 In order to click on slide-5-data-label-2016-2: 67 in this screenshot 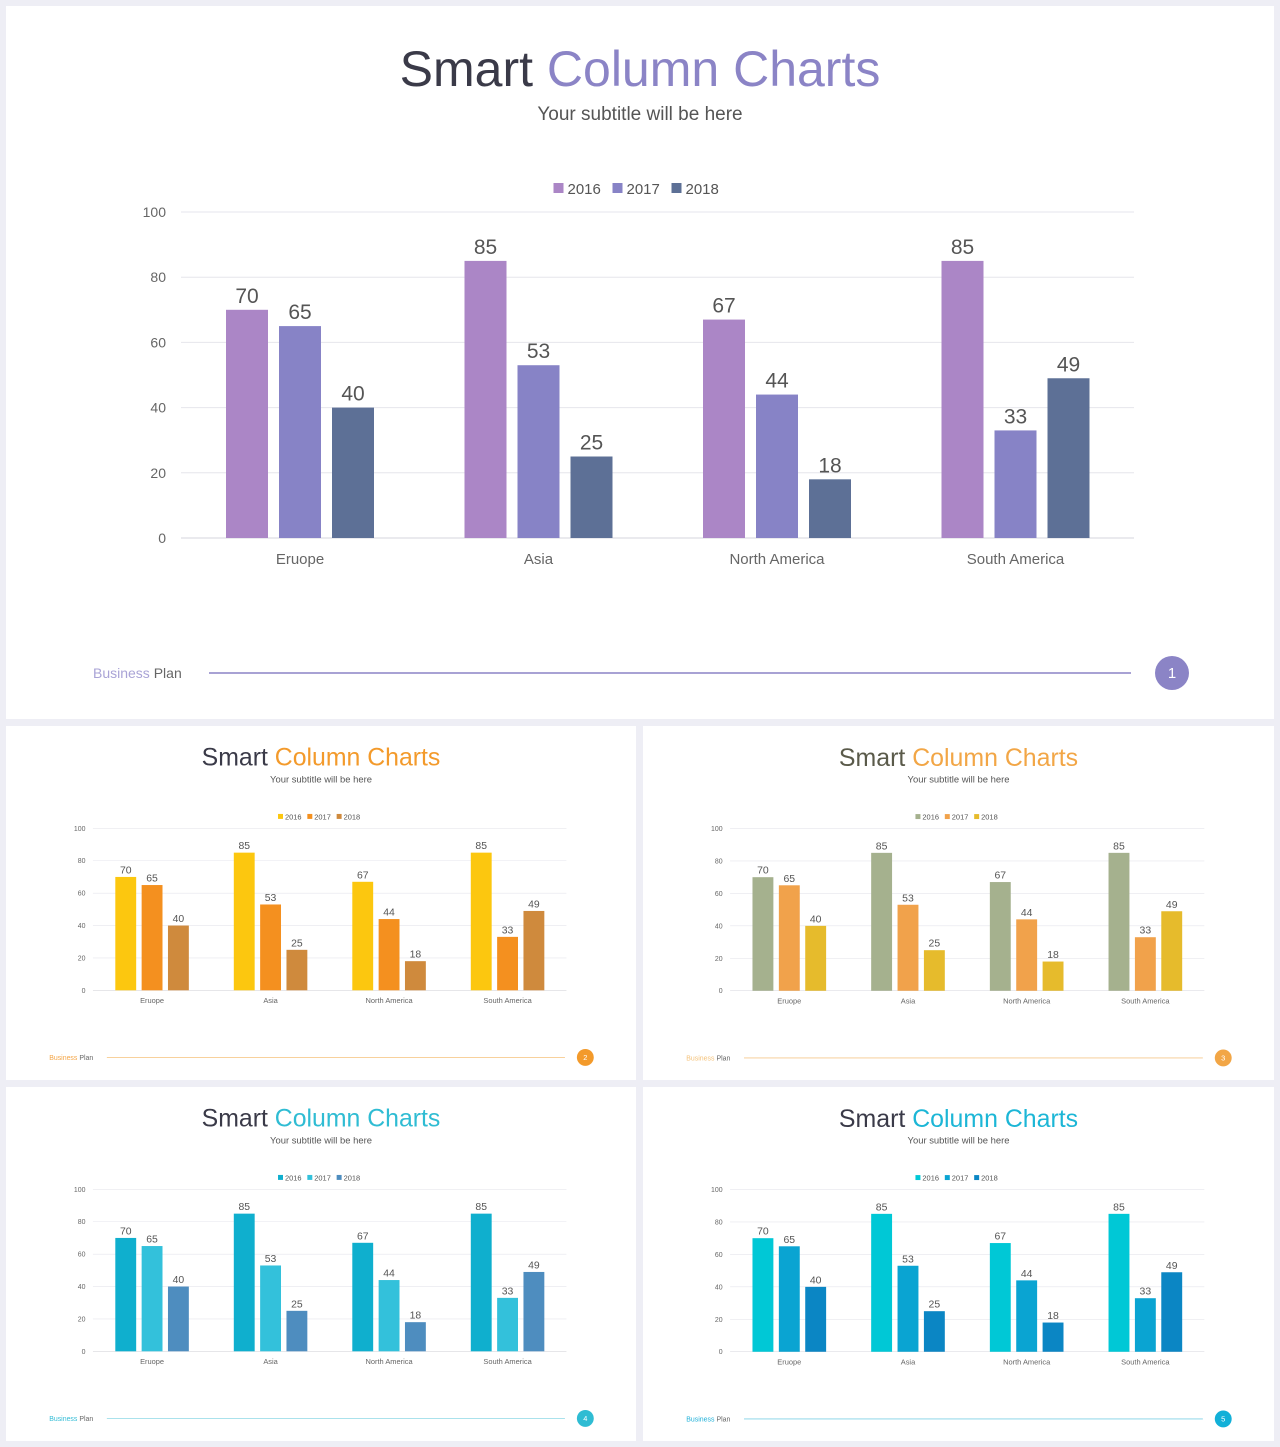, I will do `click(1000, 1237)`.